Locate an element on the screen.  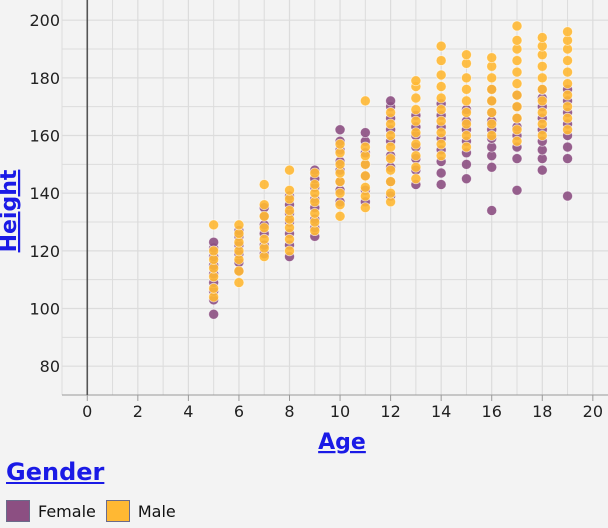
legend-item-female: Female is located at coordinates (51, 511).